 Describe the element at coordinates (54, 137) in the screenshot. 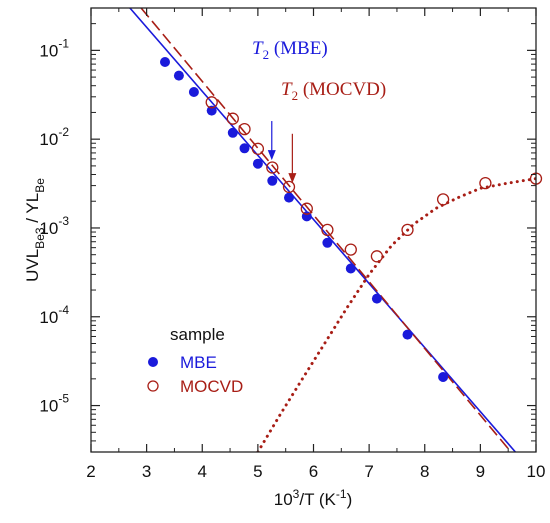

I see `y-tick-label: 10⁻²` at that location.